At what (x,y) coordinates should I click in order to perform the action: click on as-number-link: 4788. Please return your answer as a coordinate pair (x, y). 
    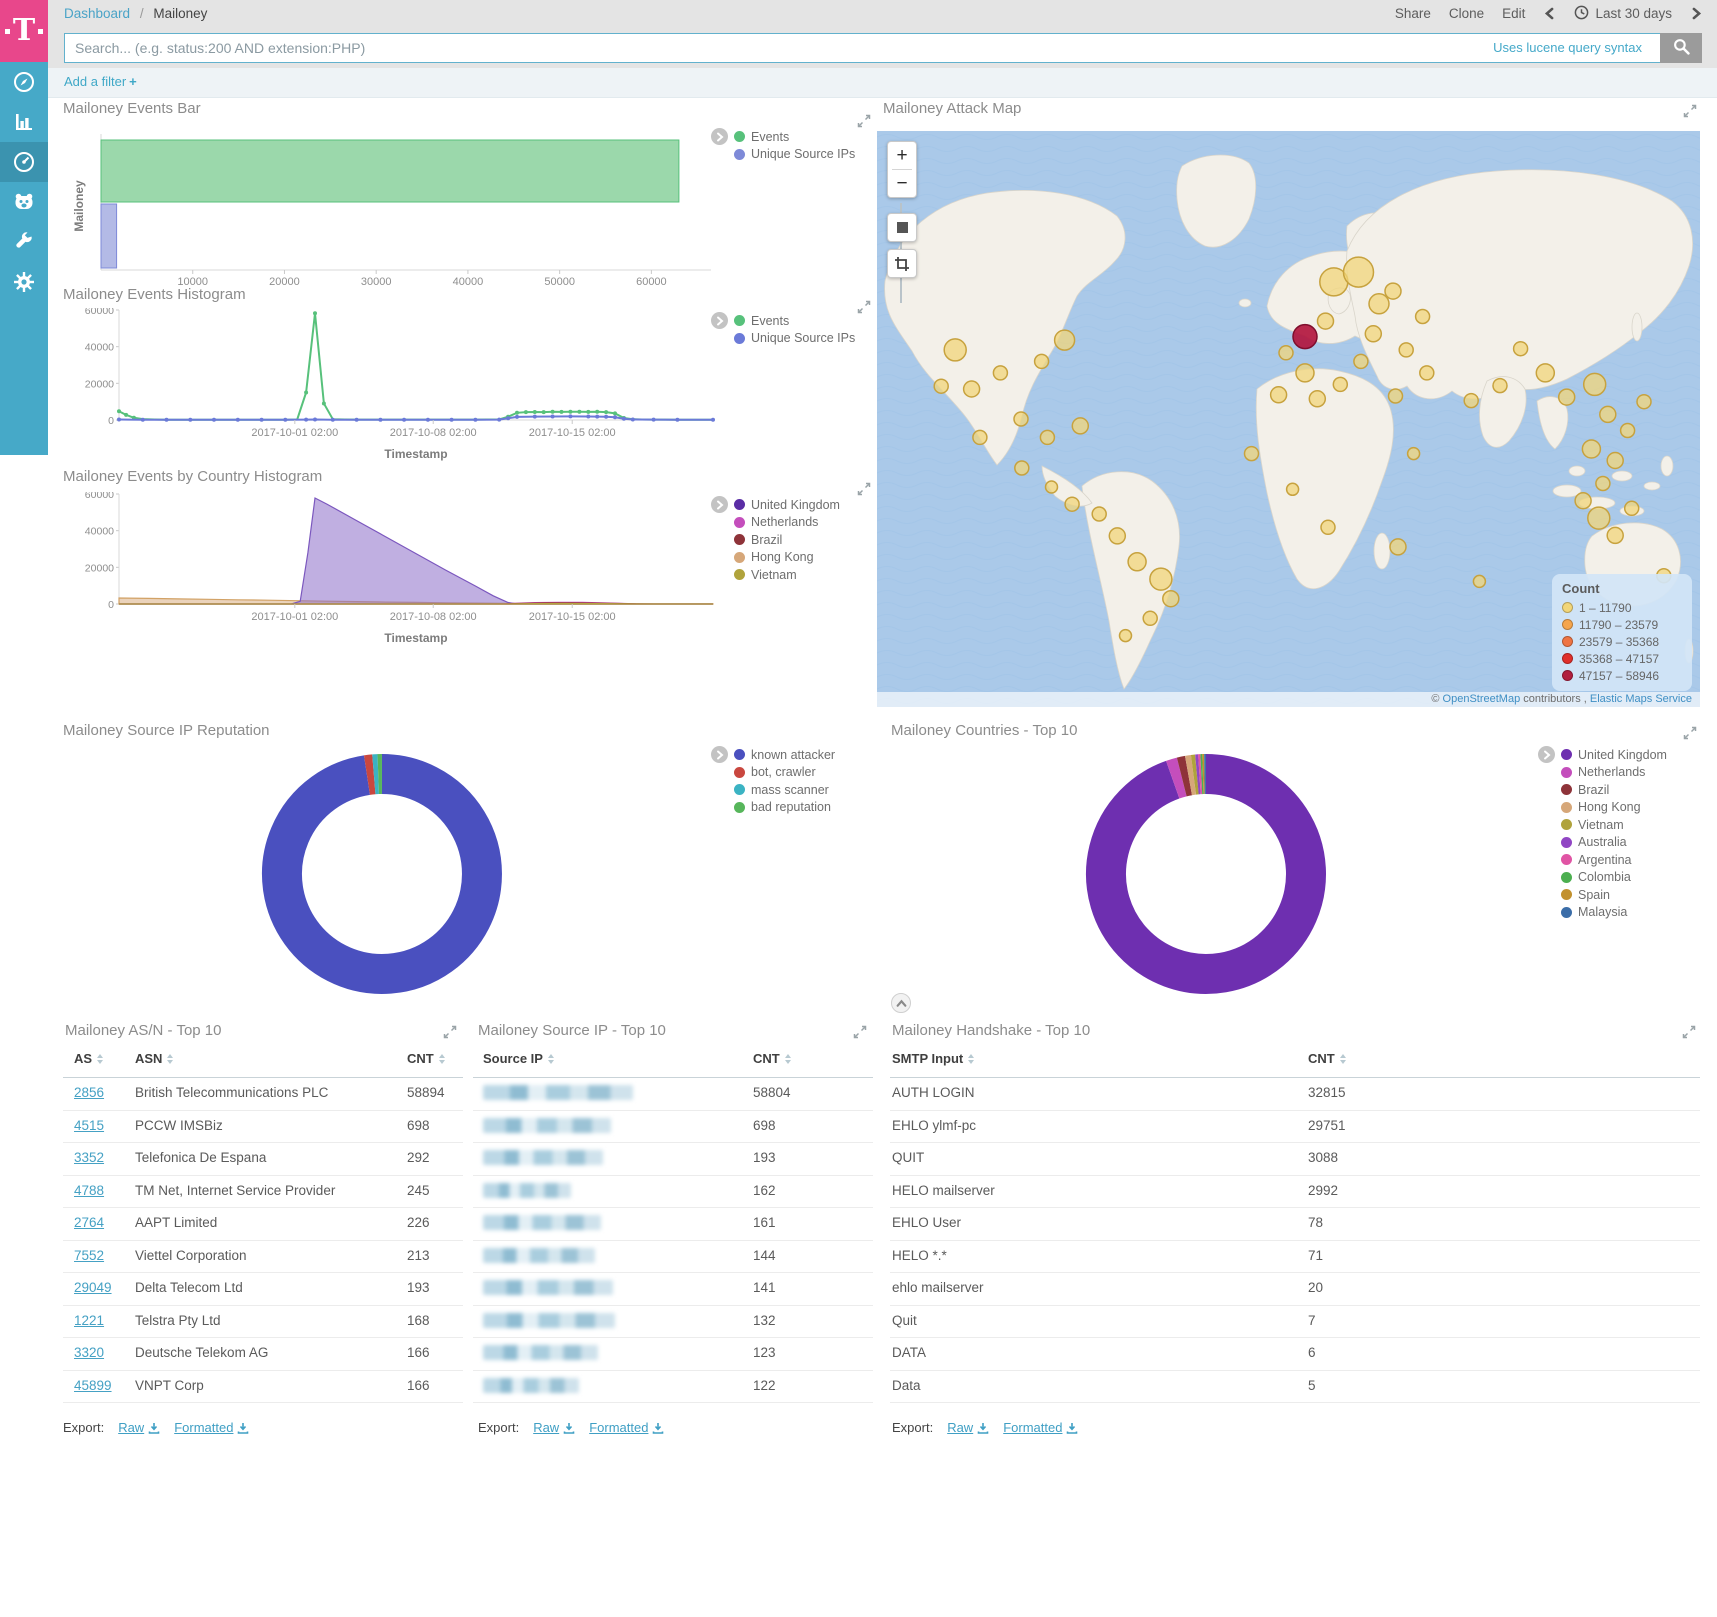
    Looking at the image, I should click on (89, 1190).